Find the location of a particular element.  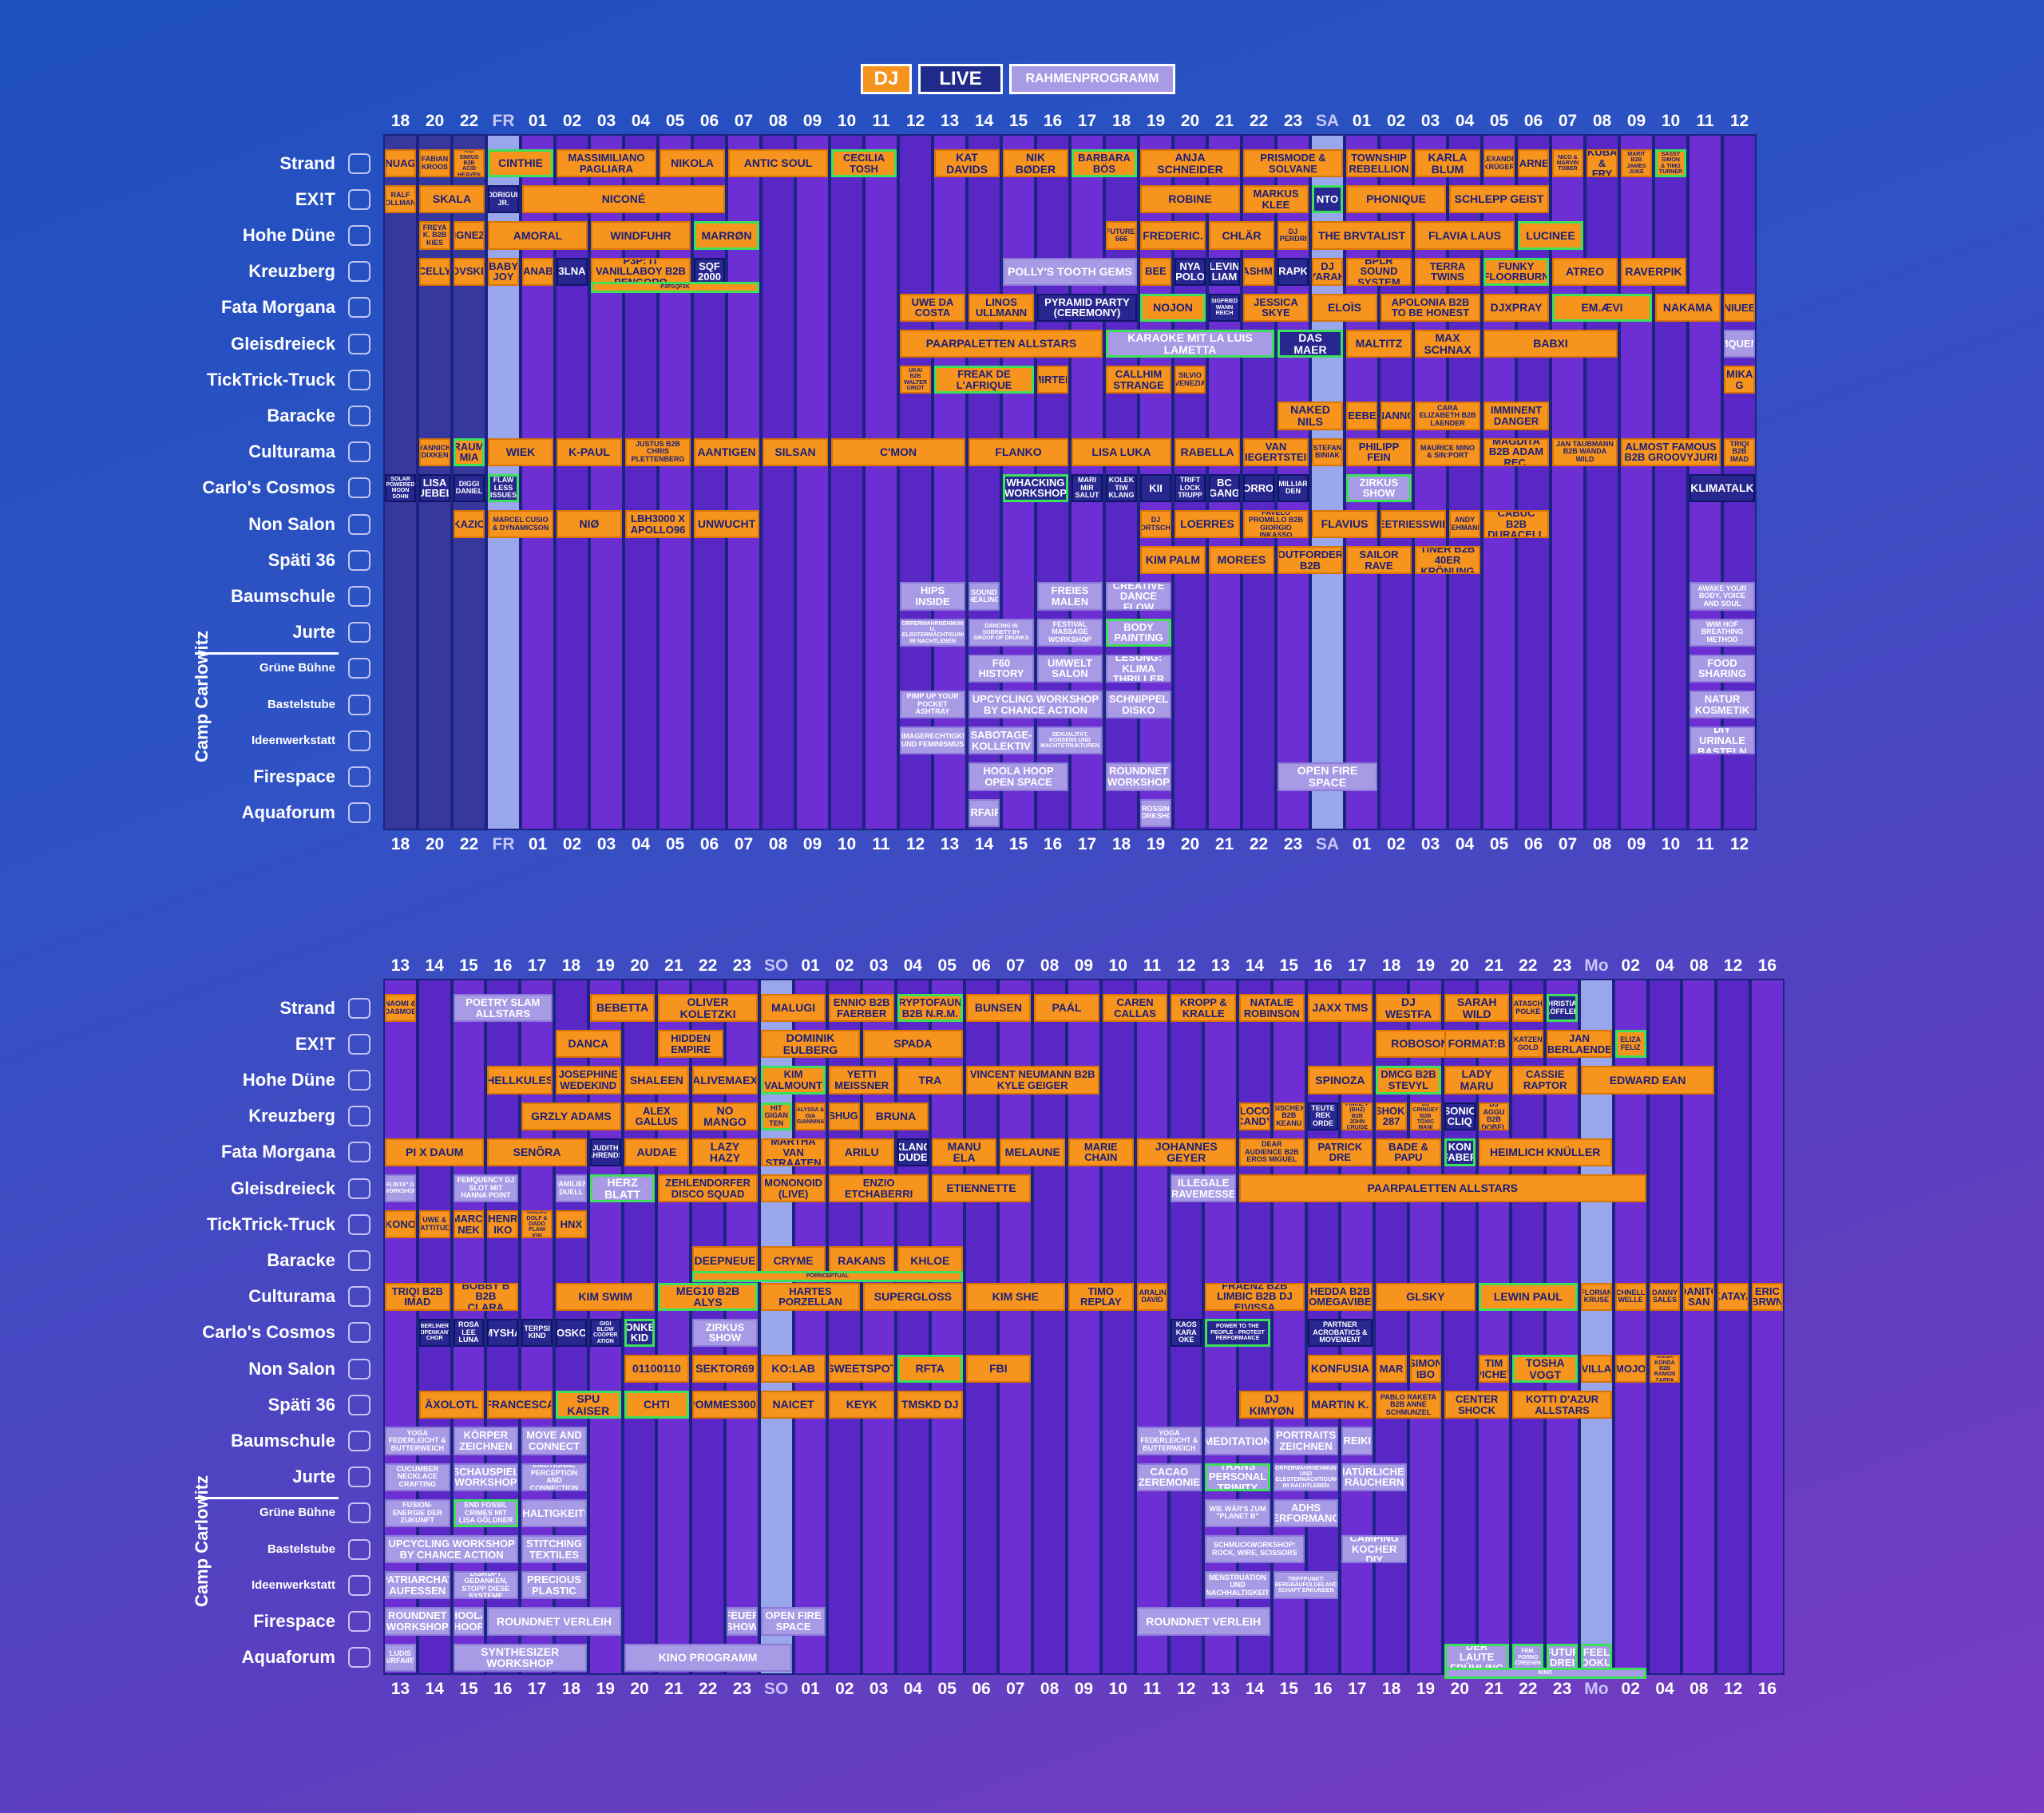

event-live: NYA POLO is located at coordinates (1190, 271).